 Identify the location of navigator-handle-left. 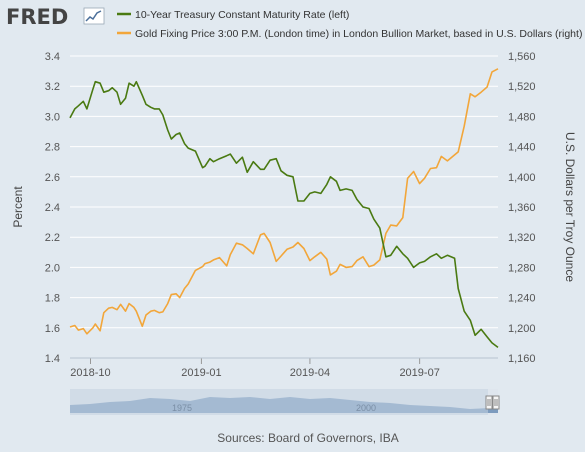
(489, 402).